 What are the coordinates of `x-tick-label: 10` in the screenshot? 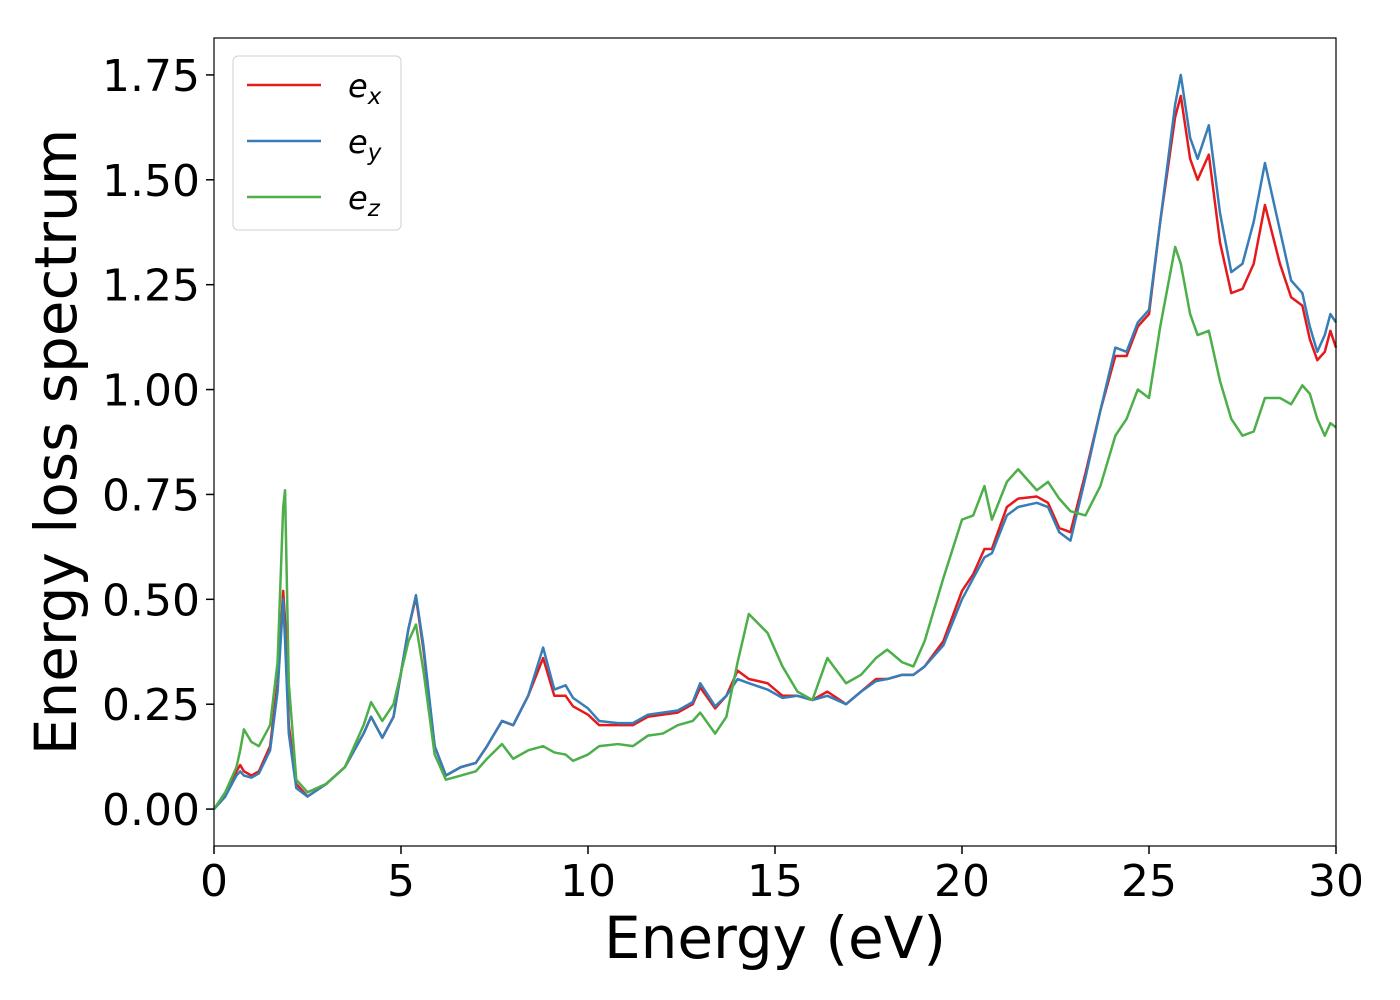 It's located at (588, 881).